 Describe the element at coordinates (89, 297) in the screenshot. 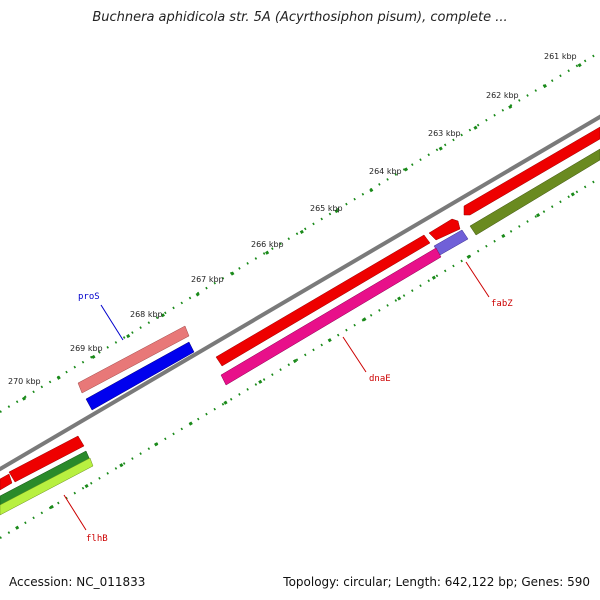

I see `gene-label-proS: proS` at that location.